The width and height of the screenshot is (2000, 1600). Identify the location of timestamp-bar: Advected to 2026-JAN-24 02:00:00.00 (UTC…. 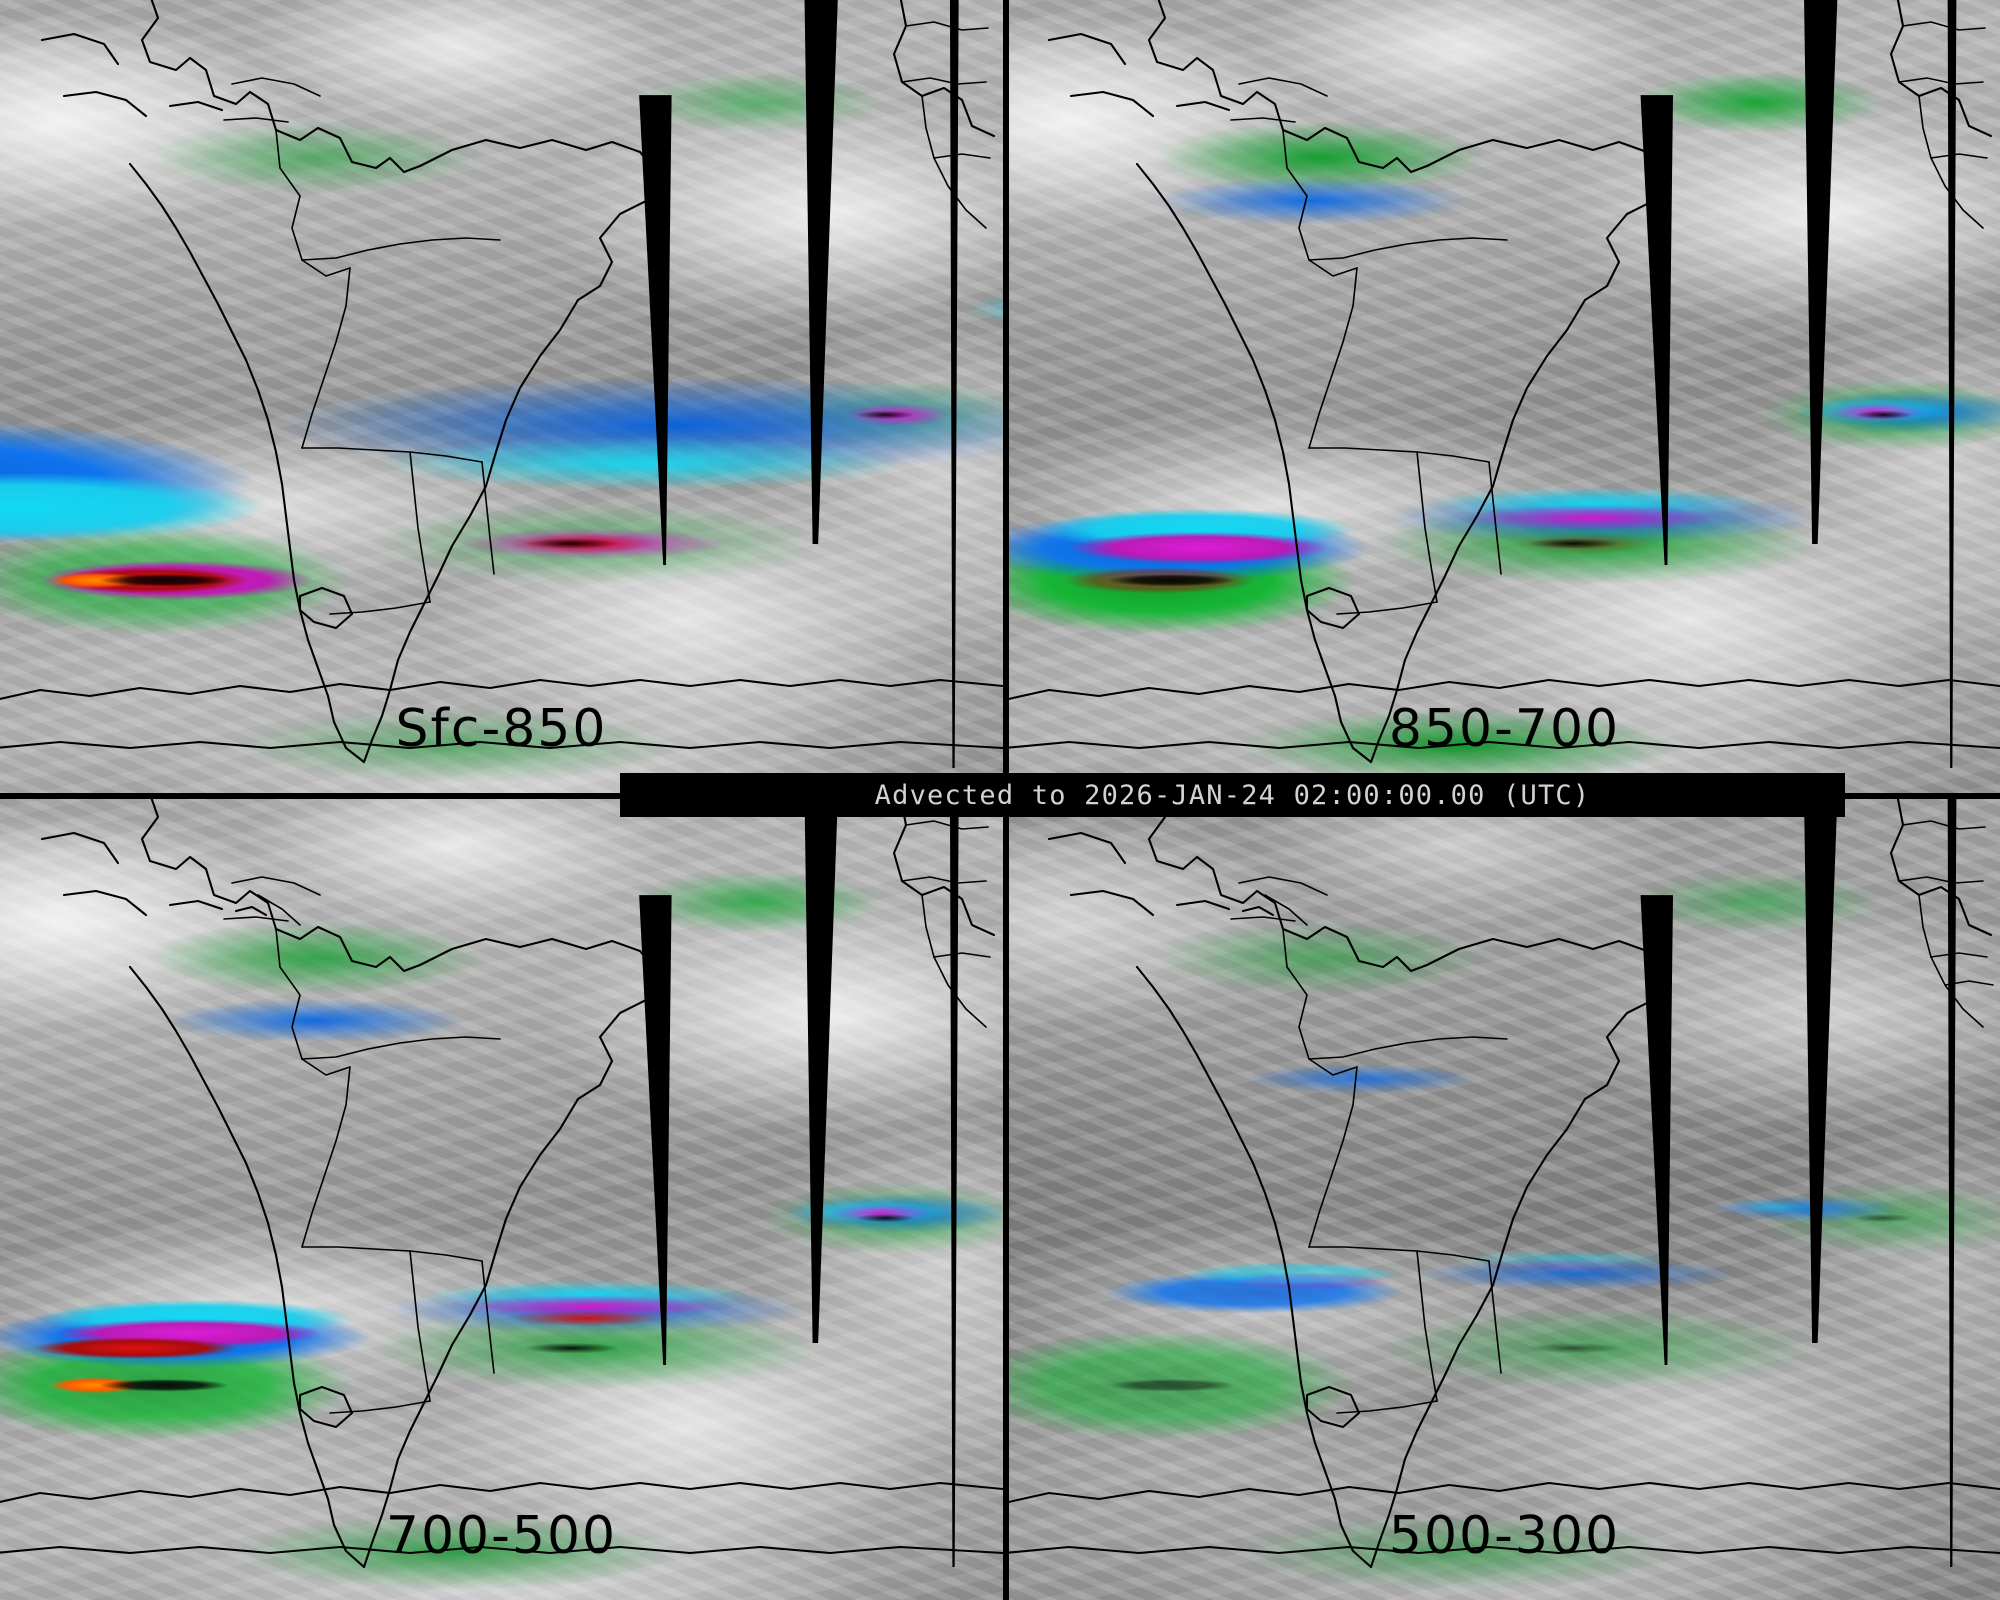
(1232, 795).